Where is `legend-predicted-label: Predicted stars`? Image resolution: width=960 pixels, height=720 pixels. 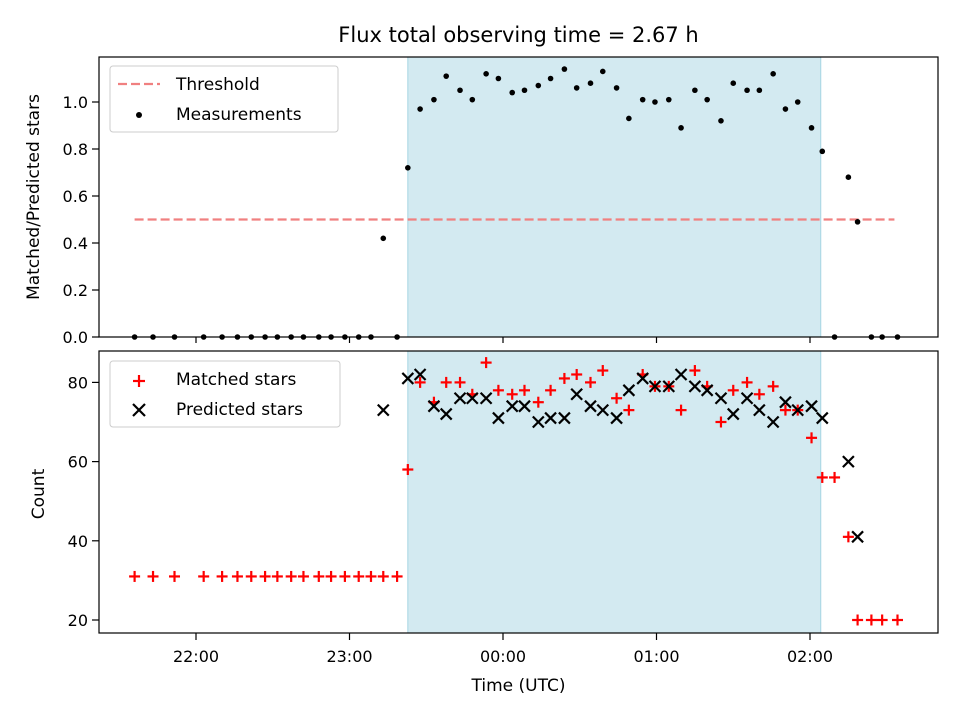 legend-predicted-label: Predicted stars is located at coordinates (239, 410).